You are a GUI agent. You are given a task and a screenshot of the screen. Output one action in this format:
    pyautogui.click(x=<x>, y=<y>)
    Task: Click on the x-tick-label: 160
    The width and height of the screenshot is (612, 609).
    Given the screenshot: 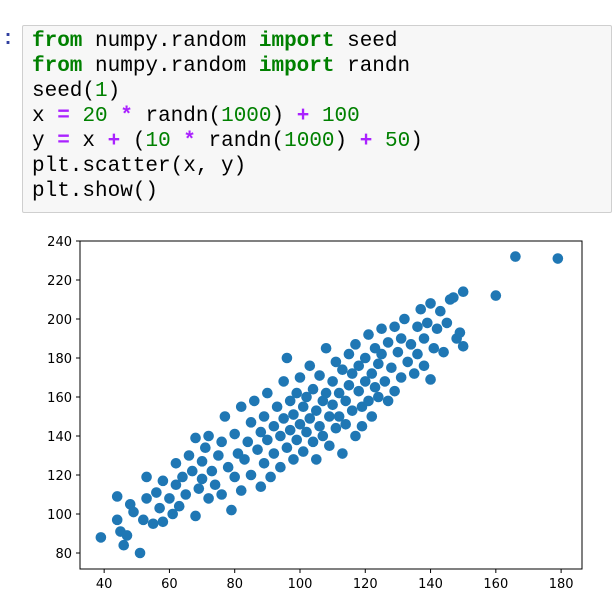 What is the action you would take?
    pyautogui.click(x=495, y=584)
    